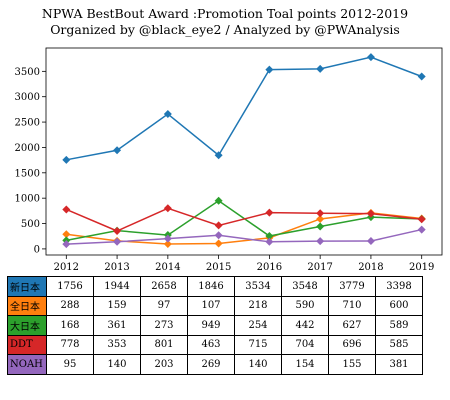  Describe the element at coordinates (116, 266) in the screenshot. I see `x-tick-label: 2013` at that location.